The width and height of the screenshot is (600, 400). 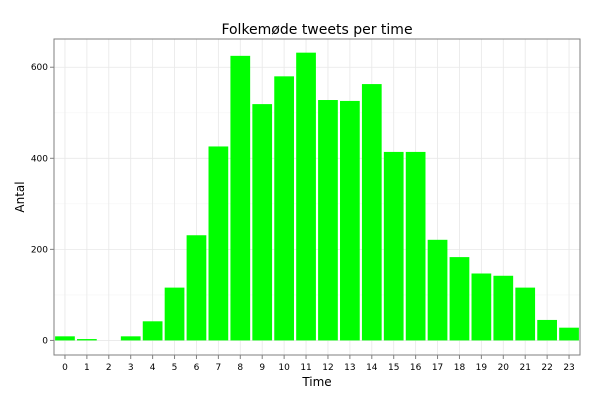 I want to click on x-tick-label: 5, so click(x=175, y=368).